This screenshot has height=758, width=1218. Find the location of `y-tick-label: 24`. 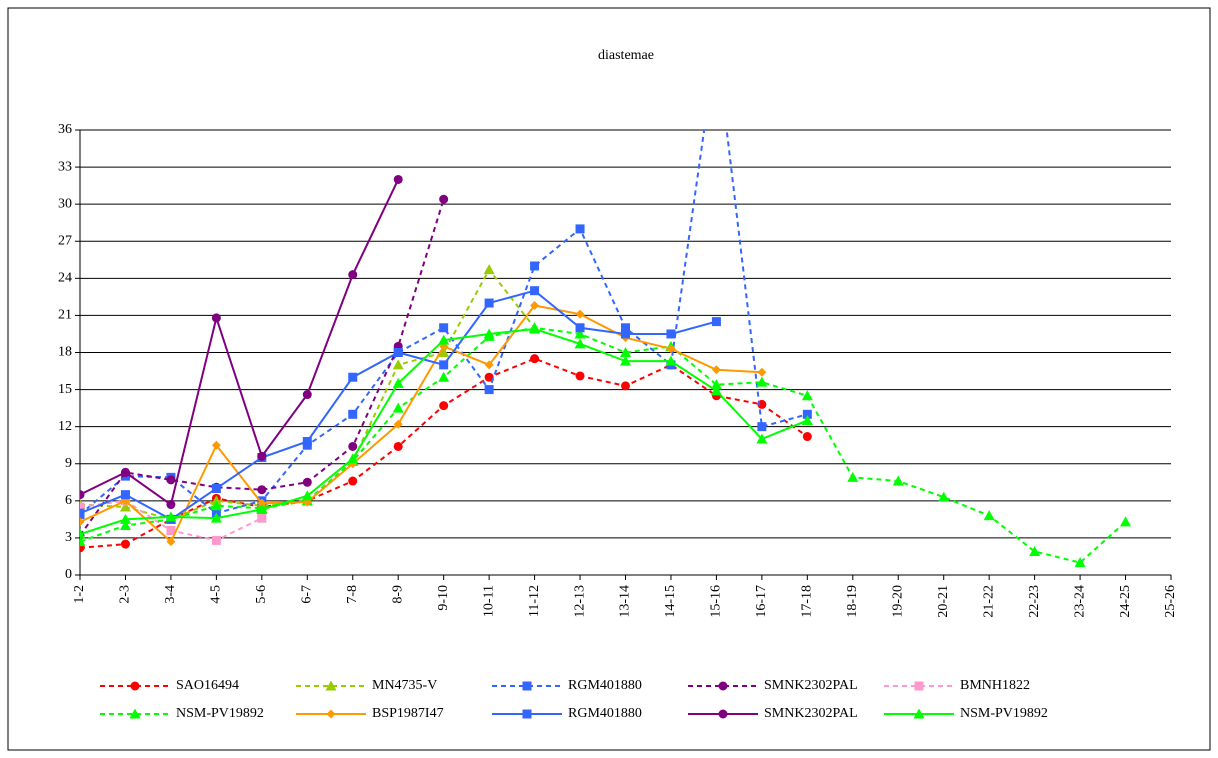

y-tick-label: 24 is located at coordinates (65, 278).